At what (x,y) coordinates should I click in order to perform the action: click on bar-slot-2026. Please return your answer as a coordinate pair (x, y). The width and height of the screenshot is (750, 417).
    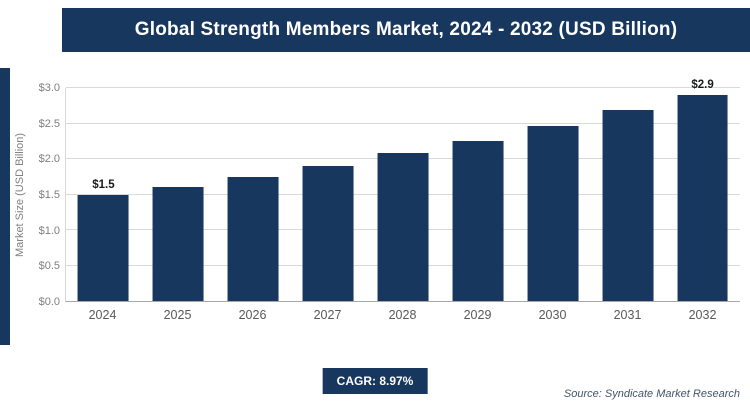
    Looking at the image, I should click on (253, 194).